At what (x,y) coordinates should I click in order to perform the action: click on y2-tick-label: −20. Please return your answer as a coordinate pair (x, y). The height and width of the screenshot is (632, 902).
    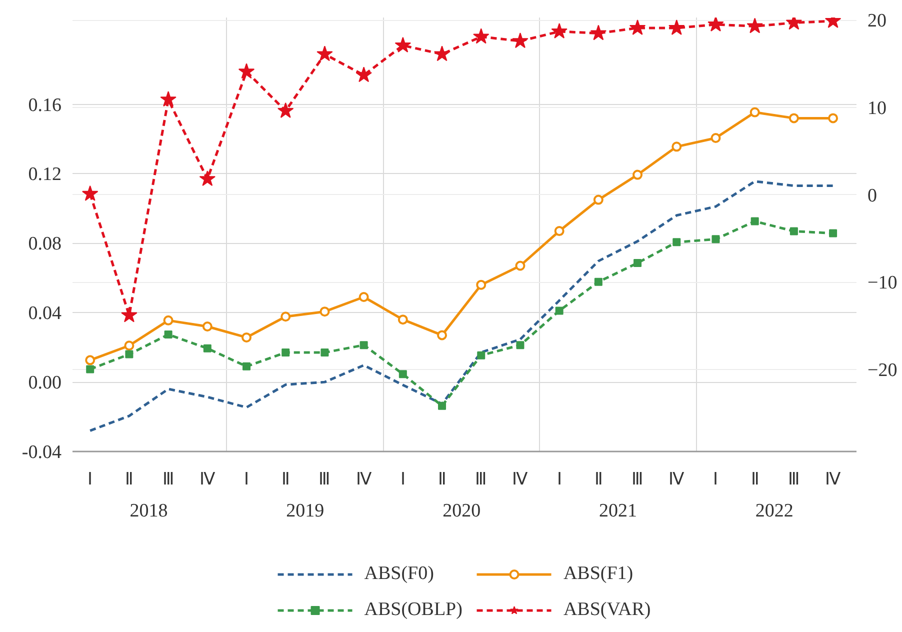
    Looking at the image, I should click on (883, 370).